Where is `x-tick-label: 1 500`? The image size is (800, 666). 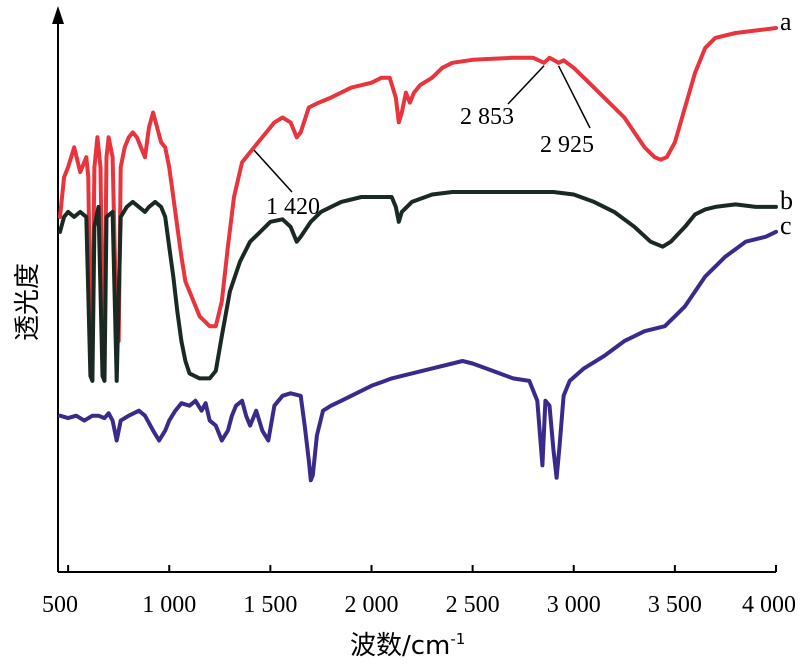 x-tick-label: 1 500 is located at coordinates (270, 605).